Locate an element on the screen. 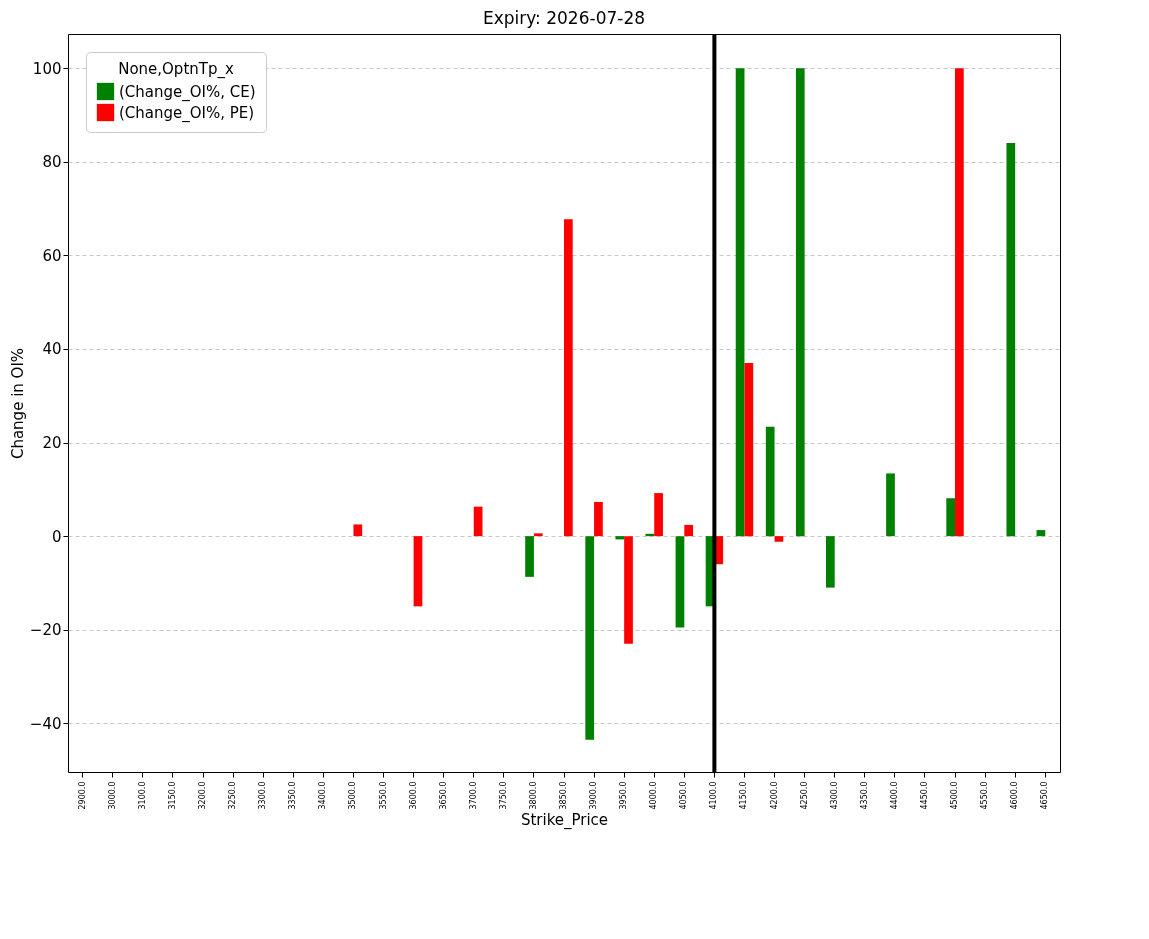 The height and width of the screenshot is (939, 1149). x-tick-label: 4400.0 is located at coordinates (894, 795).